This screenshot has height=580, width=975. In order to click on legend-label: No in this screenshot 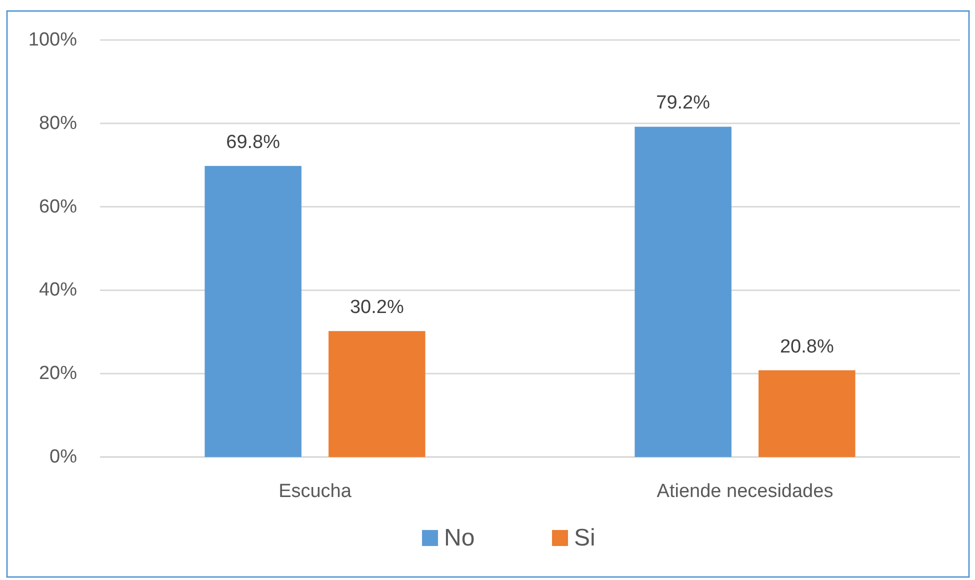, I will do `click(459, 538)`.